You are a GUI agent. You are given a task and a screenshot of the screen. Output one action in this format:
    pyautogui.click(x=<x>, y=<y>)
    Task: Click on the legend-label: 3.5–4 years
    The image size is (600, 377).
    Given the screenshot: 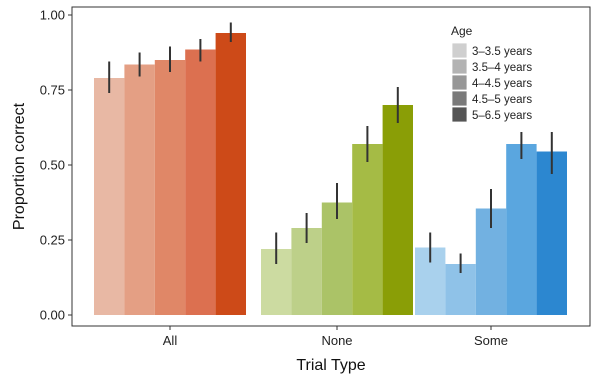 What is the action you would take?
    pyautogui.click(x=502, y=68)
    